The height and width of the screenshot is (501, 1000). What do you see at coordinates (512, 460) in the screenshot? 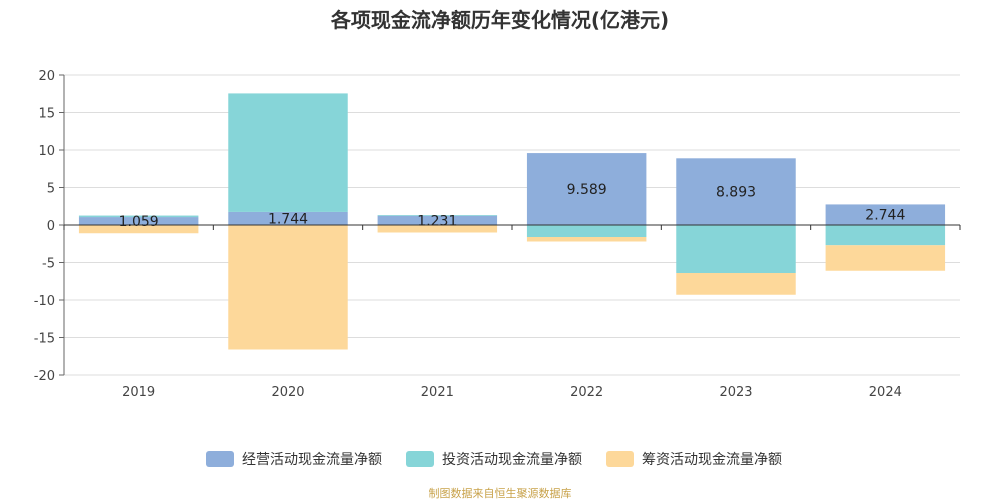
I see `legend-label: 投资活动现金流量净额` at bounding box center [512, 460].